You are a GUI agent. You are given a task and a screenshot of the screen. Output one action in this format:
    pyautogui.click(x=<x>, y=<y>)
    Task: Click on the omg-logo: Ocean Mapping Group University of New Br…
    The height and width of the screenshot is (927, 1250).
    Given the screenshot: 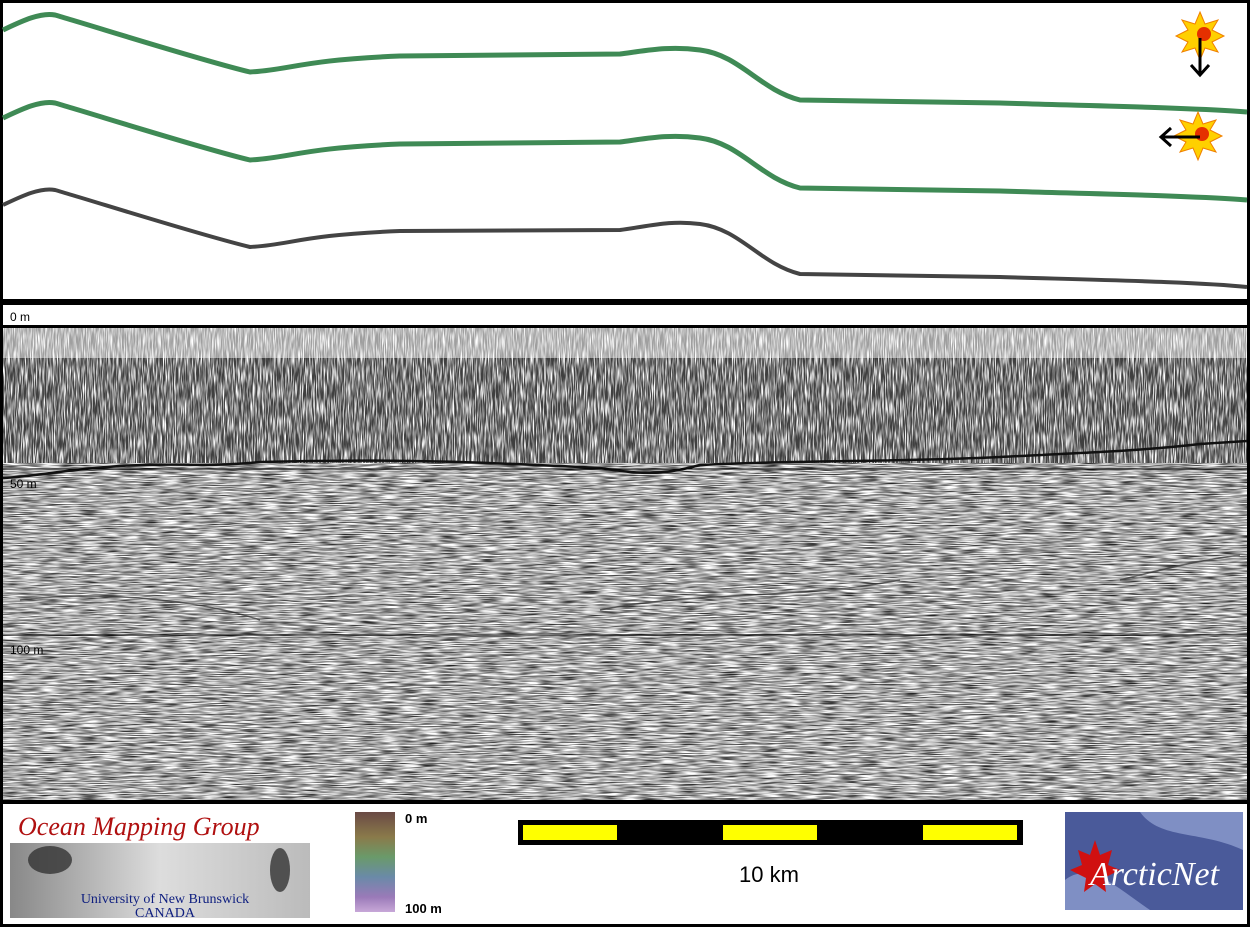 What is the action you would take?
    pyautogui.click(x=160, y=866)
    